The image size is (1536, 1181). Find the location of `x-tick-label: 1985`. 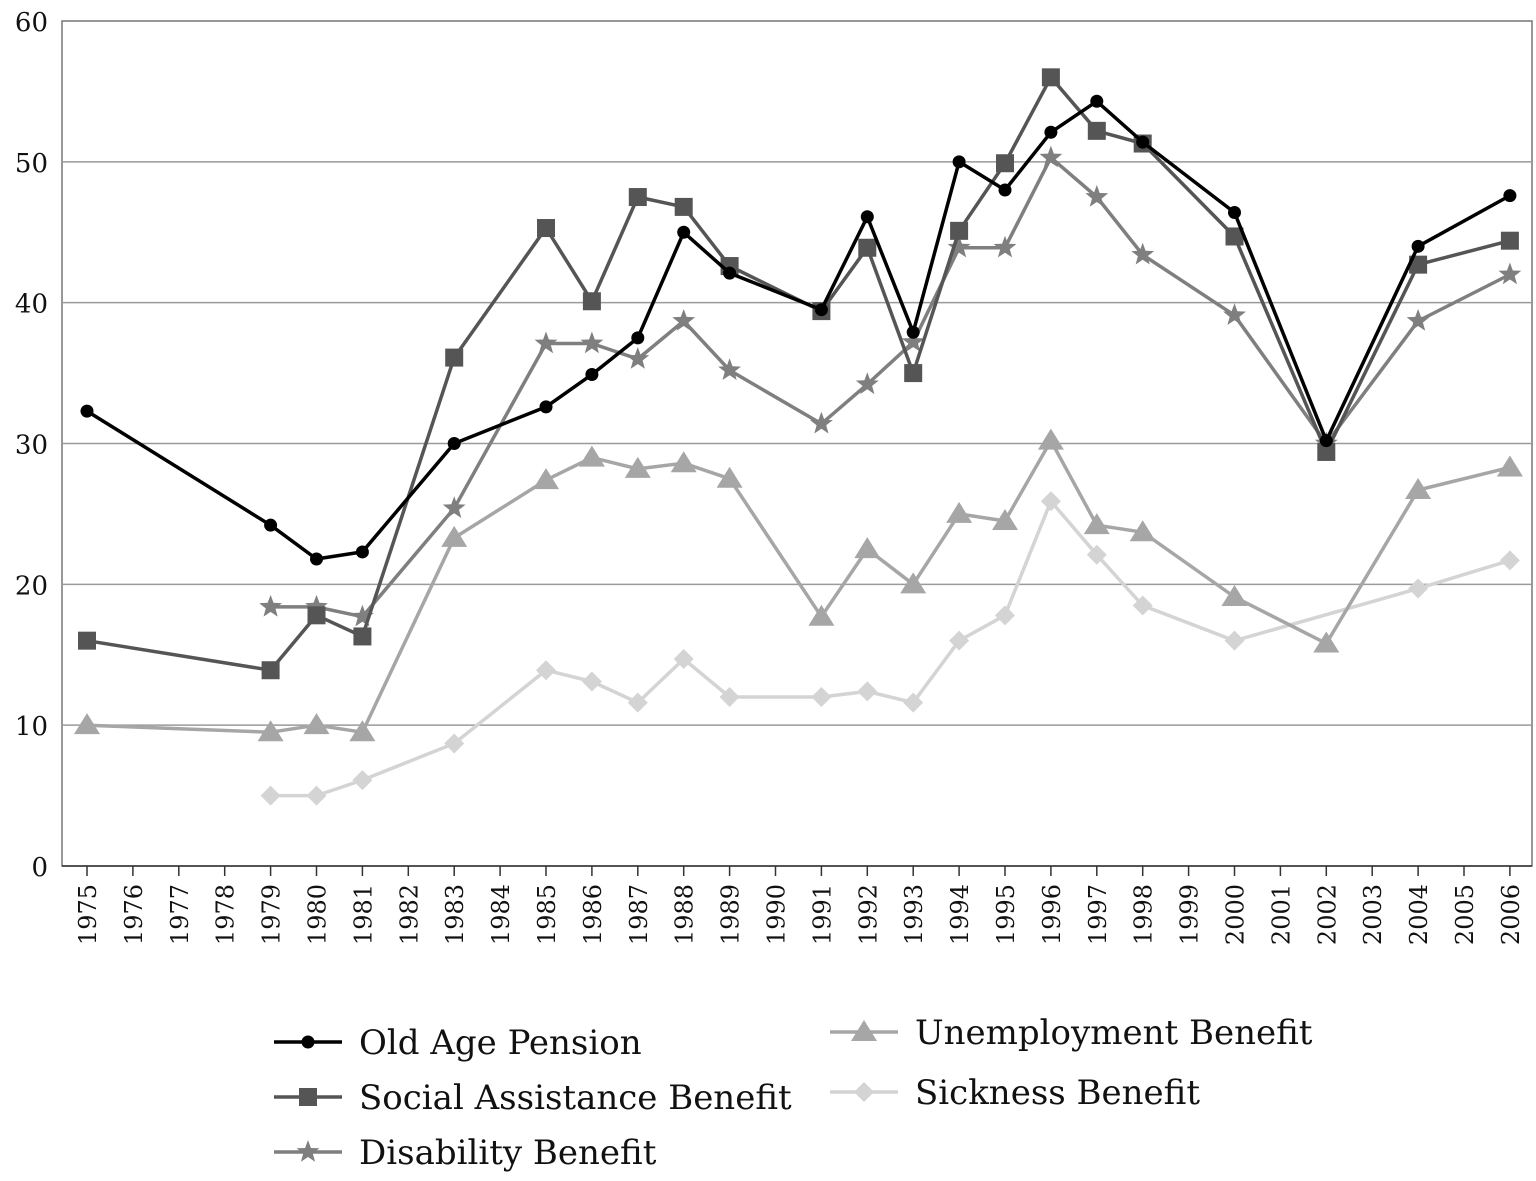

x-tick-label: 1985 is located at coordinates (547, 914).